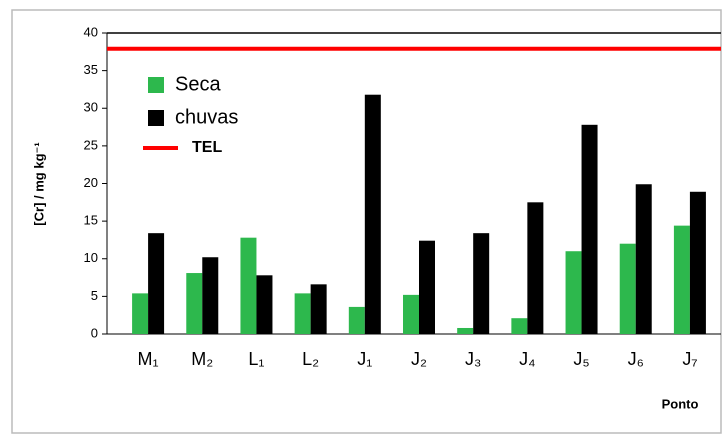 Image resolution: width=723 pixels, height=434 pixels. Describe the element at coordinates (207, 147) in the screenshot. I see `legend-label: TEL` at that location.